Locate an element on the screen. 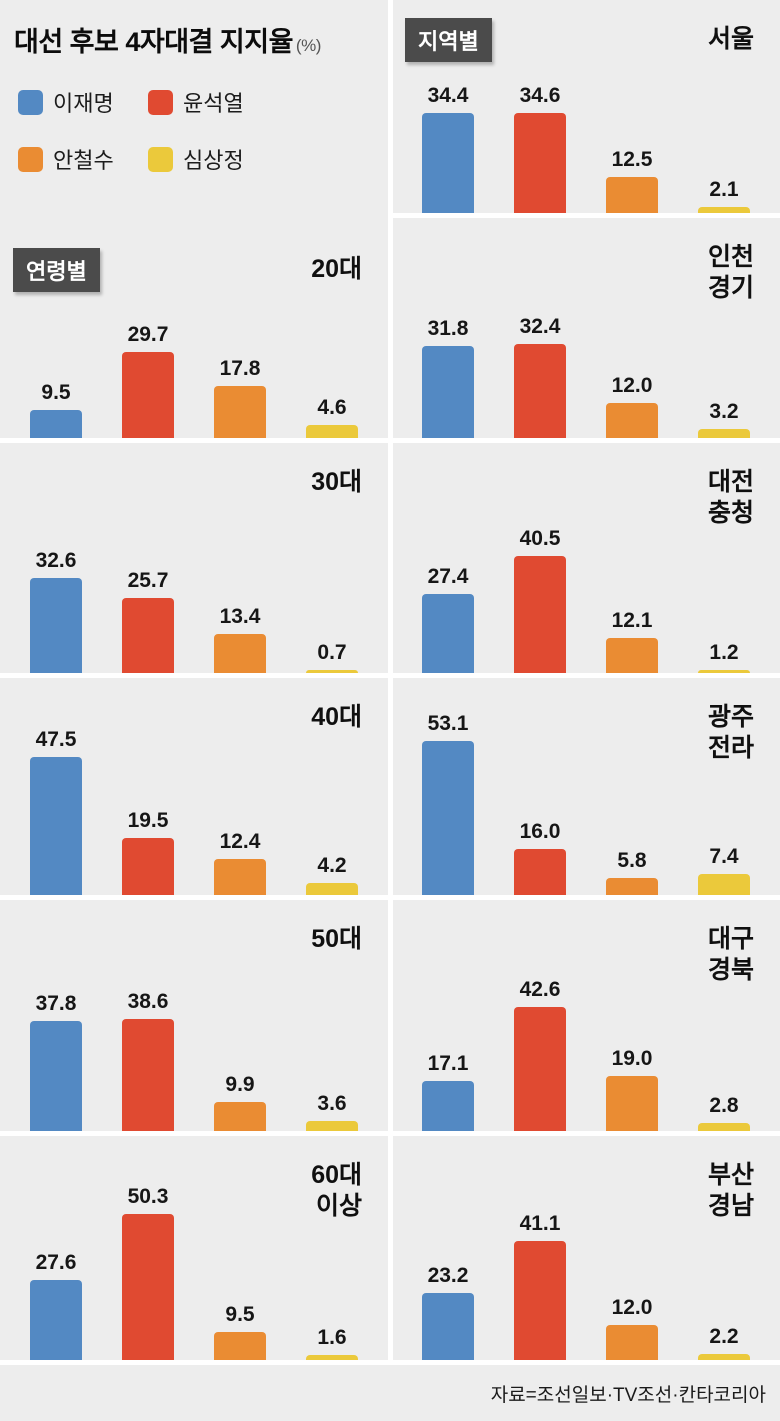 This screenshot has height=1421, width=780. panel-category-label: 20대 is located at coordinates (336, 269).